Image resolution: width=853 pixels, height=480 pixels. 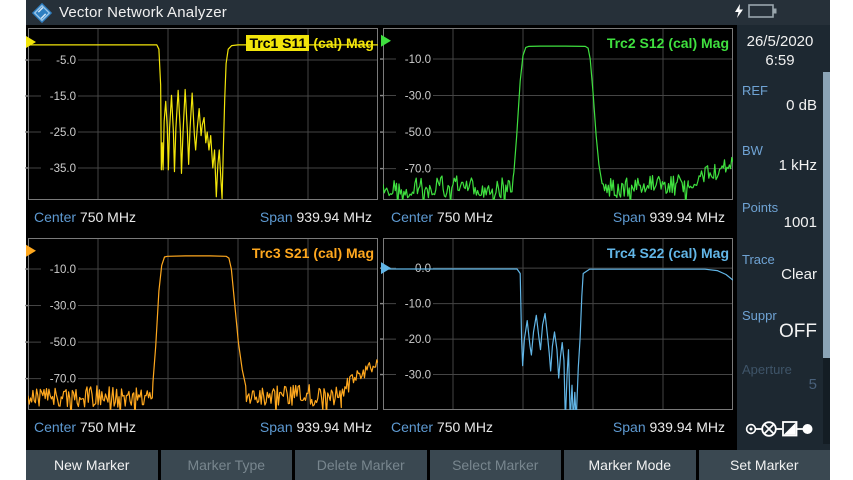 What do you see at coordinates (667, 43) in the screenshot?
I see `s12-trace-label: Trc2 S12 (cal) Mag` at bounding box center [667, 43].